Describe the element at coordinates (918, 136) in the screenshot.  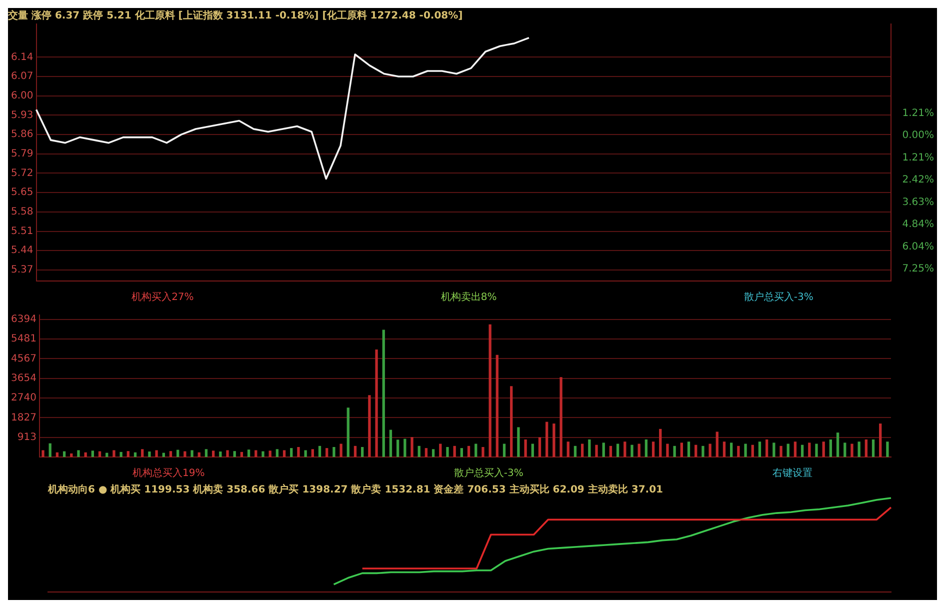
I see `y2-tick-label: 0.00%` at that location.